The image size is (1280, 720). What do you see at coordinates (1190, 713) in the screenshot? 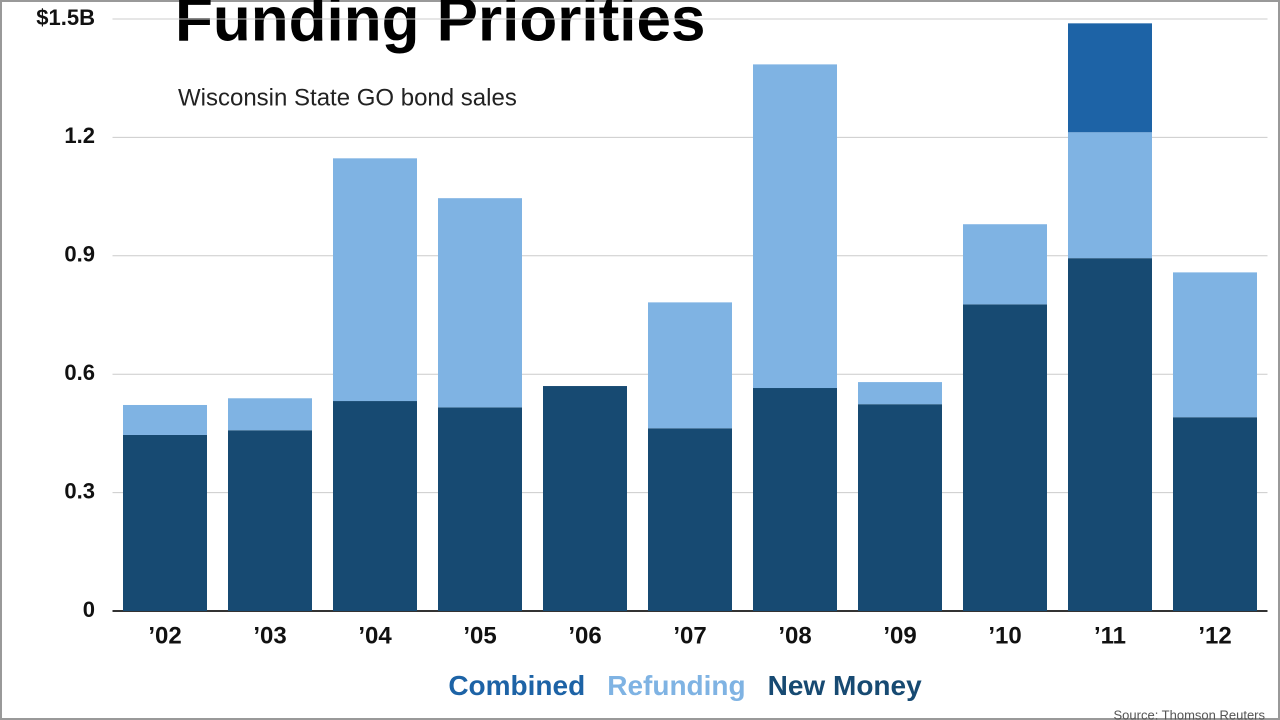
I see `source: Source: Thomson Reuters` at bounding box center [1190, 713].